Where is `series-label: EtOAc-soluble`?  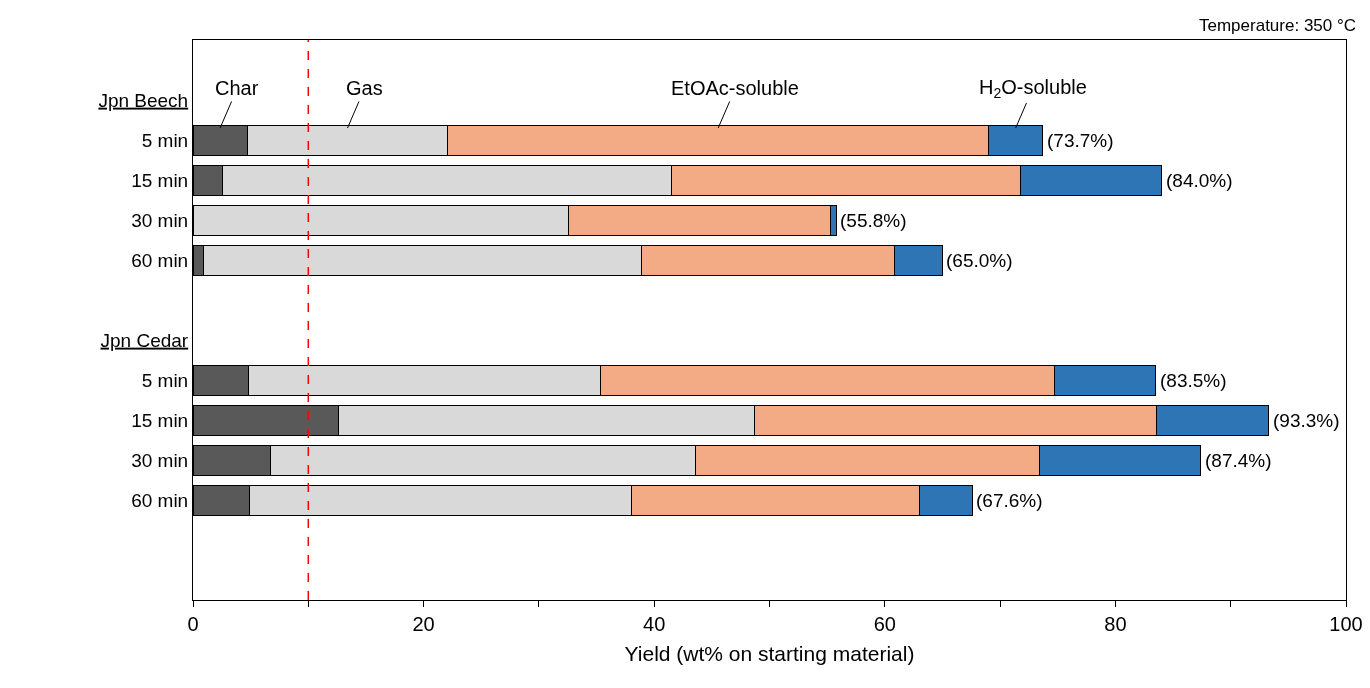 series-label: EtOAc-soluble is located at coordinates (735, 88).